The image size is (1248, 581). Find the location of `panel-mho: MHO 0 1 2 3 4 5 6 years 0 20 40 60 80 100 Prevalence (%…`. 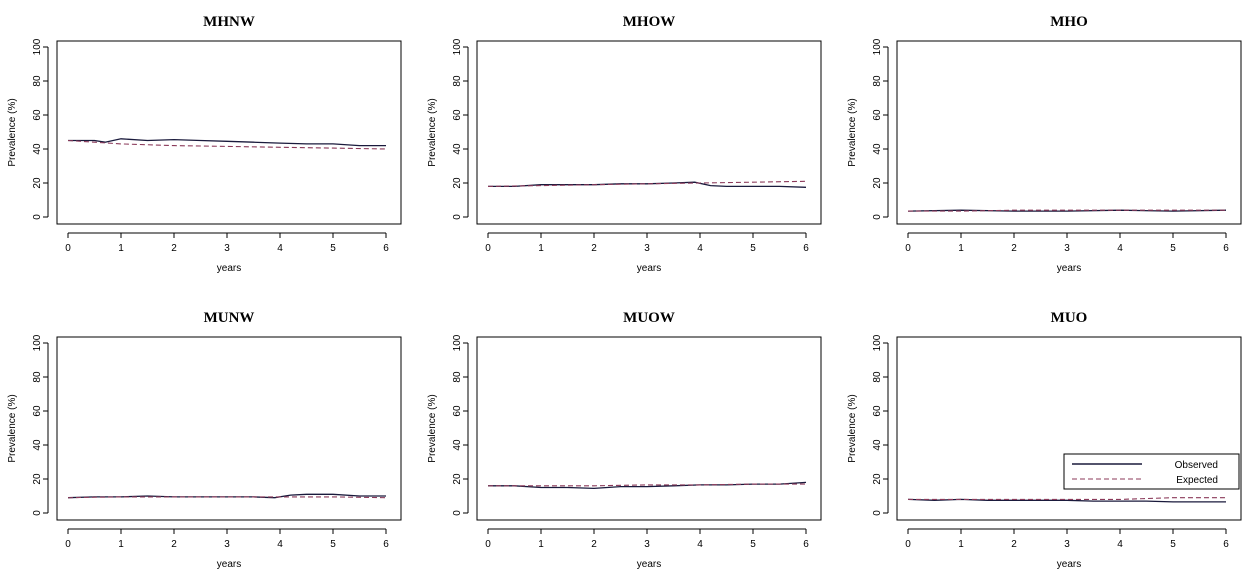

panel-mho: MHO 0 1 2 3 4 5 6 years 0 20 40 60 80 100 Prevalence (%… is located at coordinates (1044, 144).